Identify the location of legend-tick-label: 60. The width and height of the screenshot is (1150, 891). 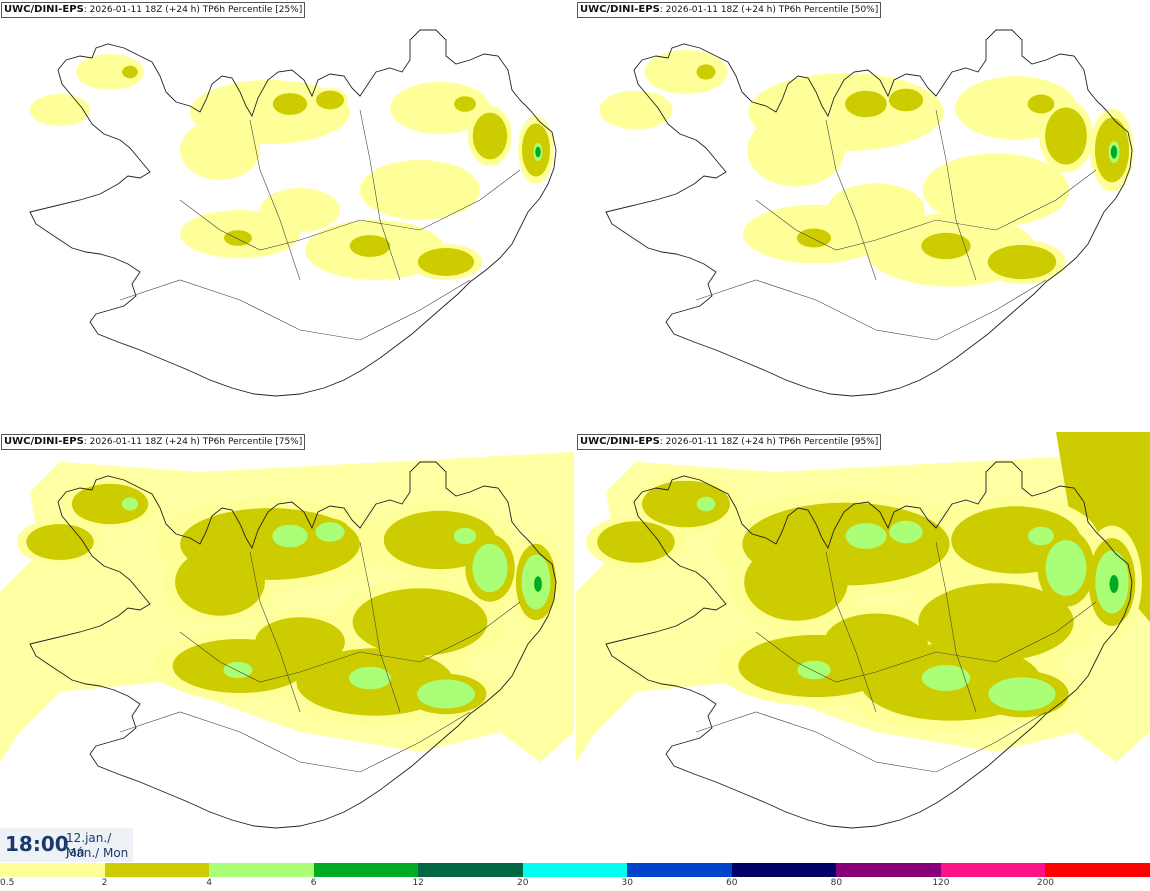
(732, 883).